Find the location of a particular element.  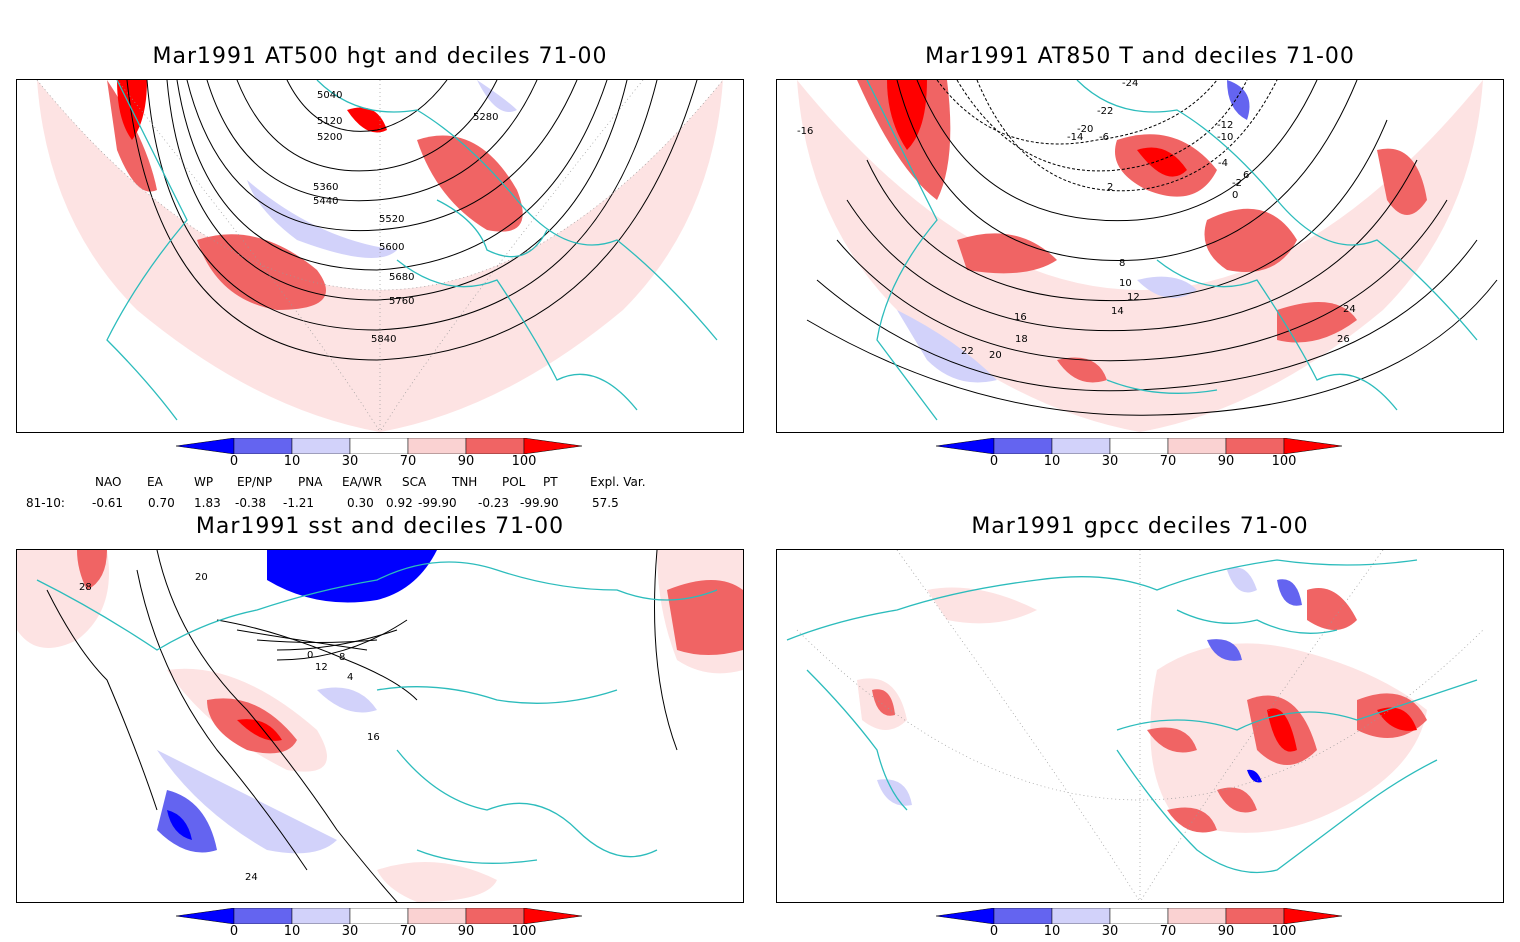

contour-label: -20 is located at coordinates (1085, 129).